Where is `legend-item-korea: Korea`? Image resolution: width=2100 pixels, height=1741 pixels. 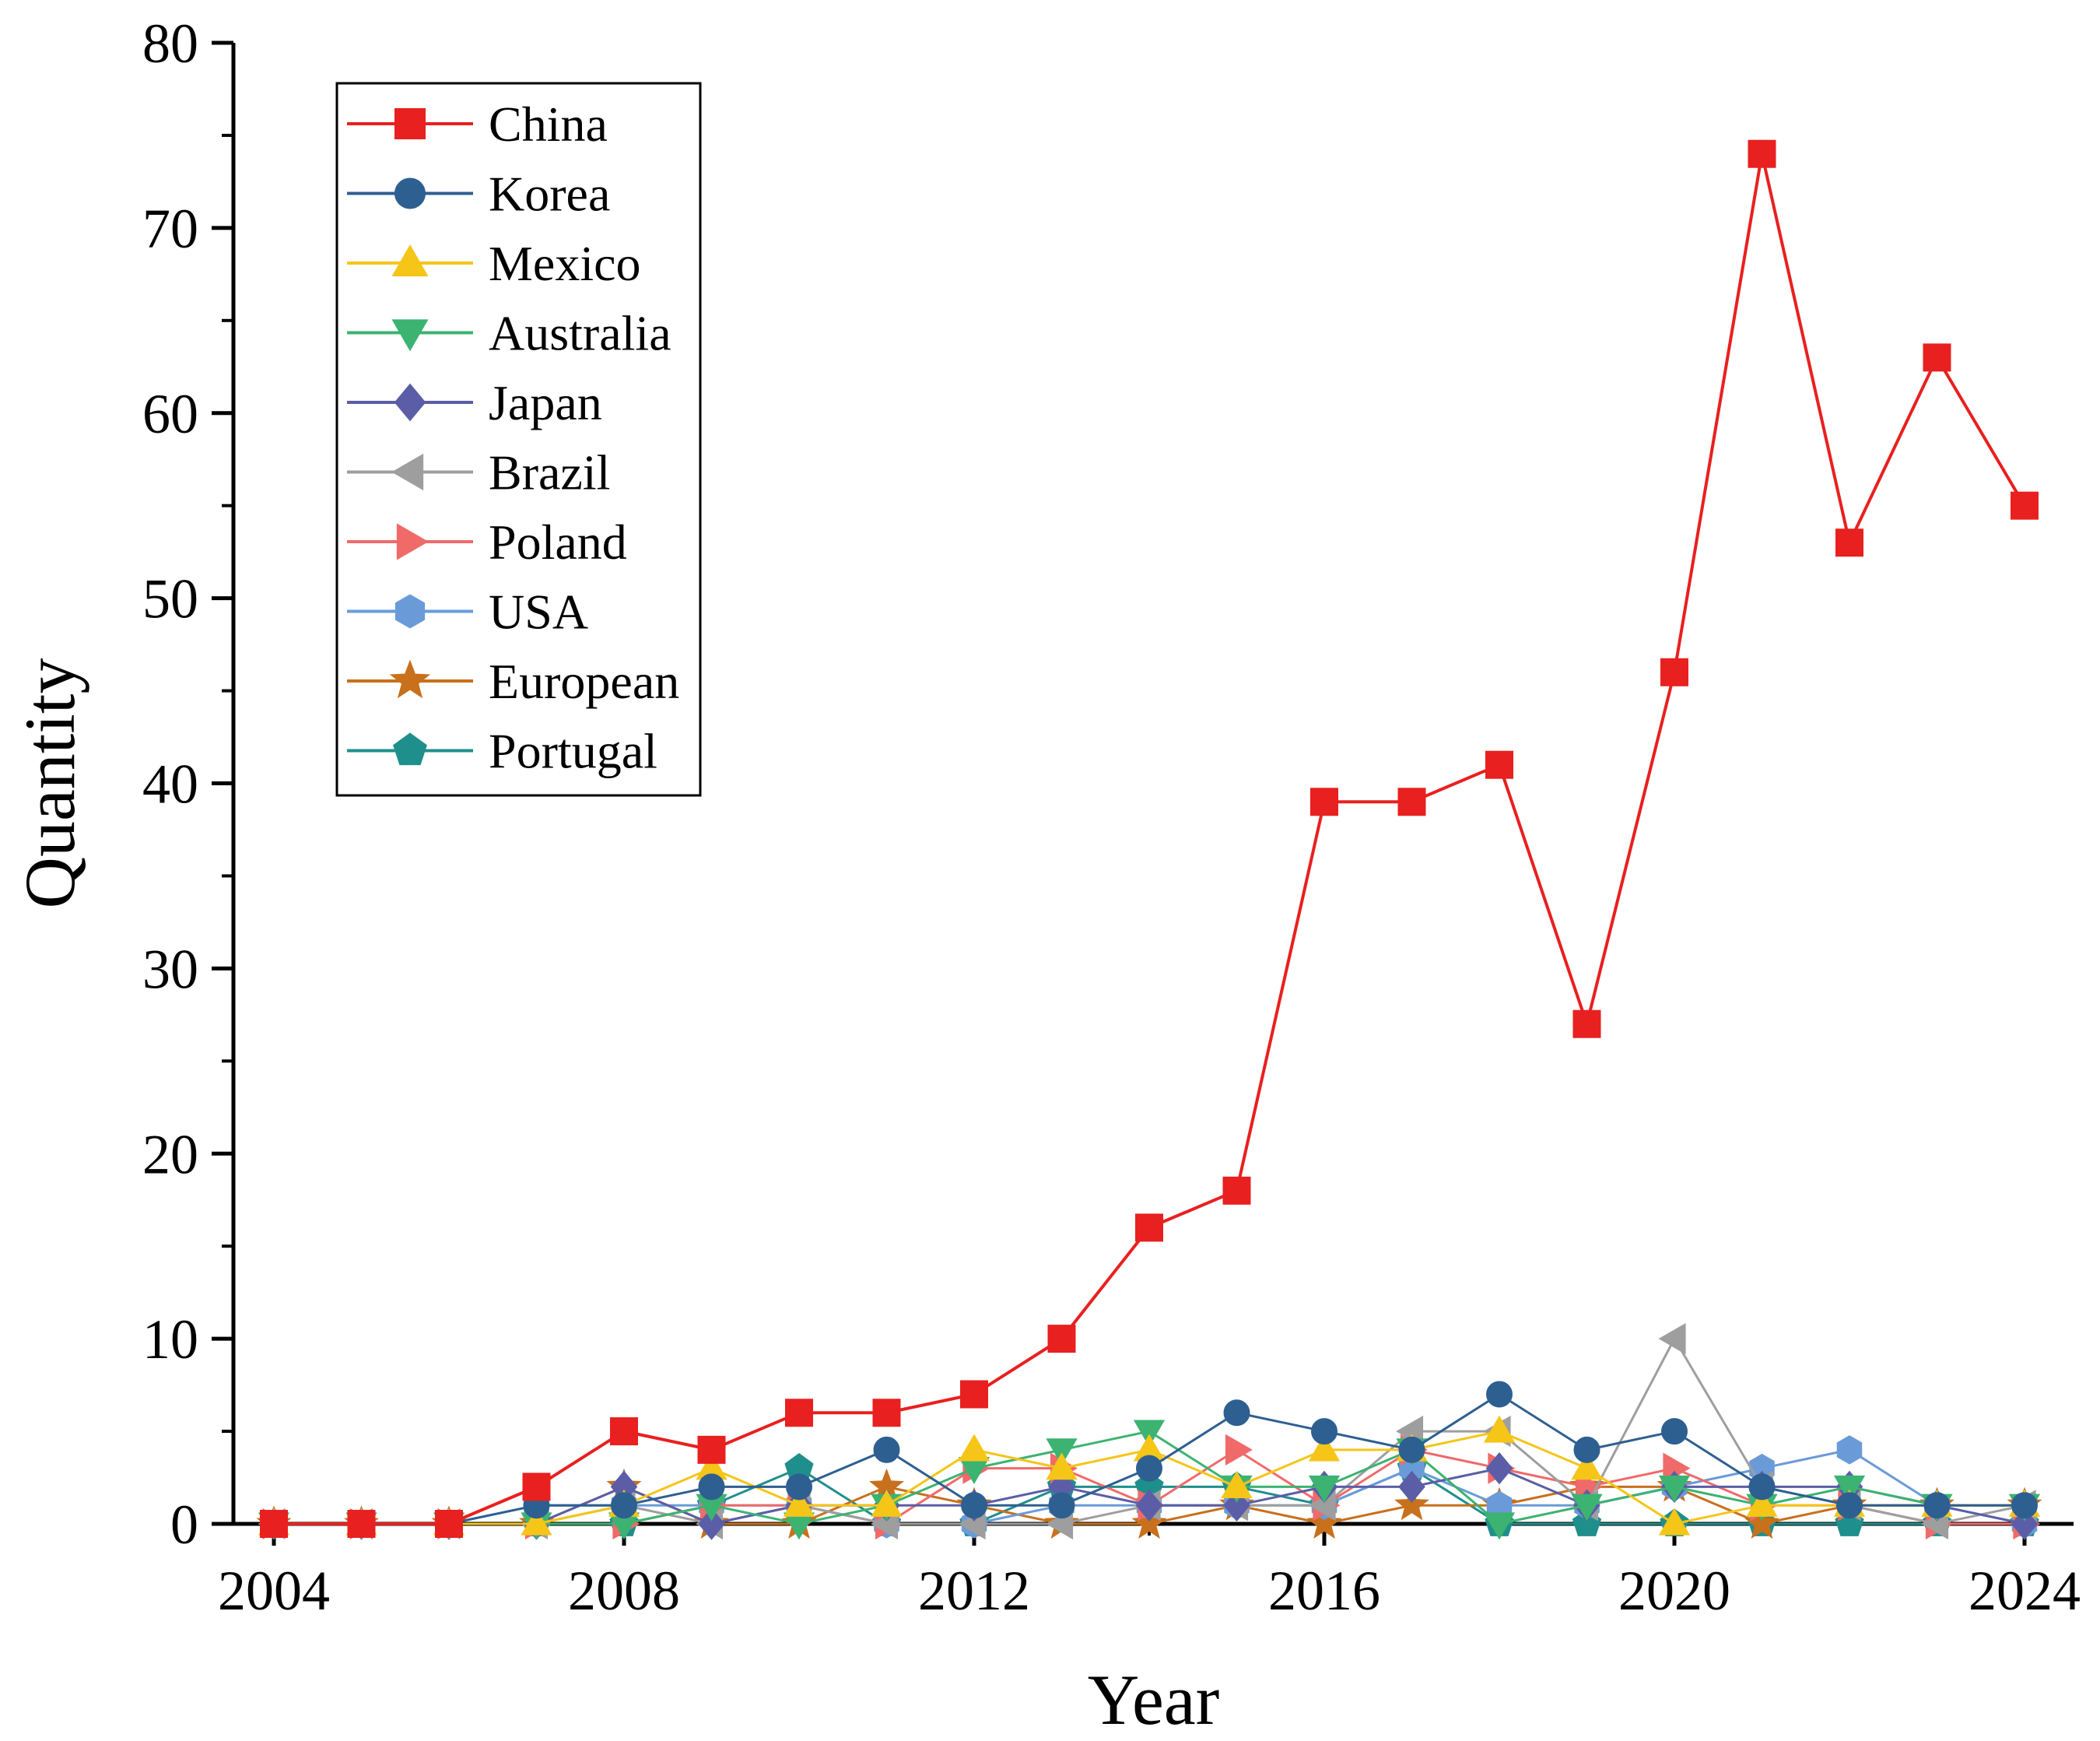
legend-item-korea: Korea is located at coordinates (479, 194).